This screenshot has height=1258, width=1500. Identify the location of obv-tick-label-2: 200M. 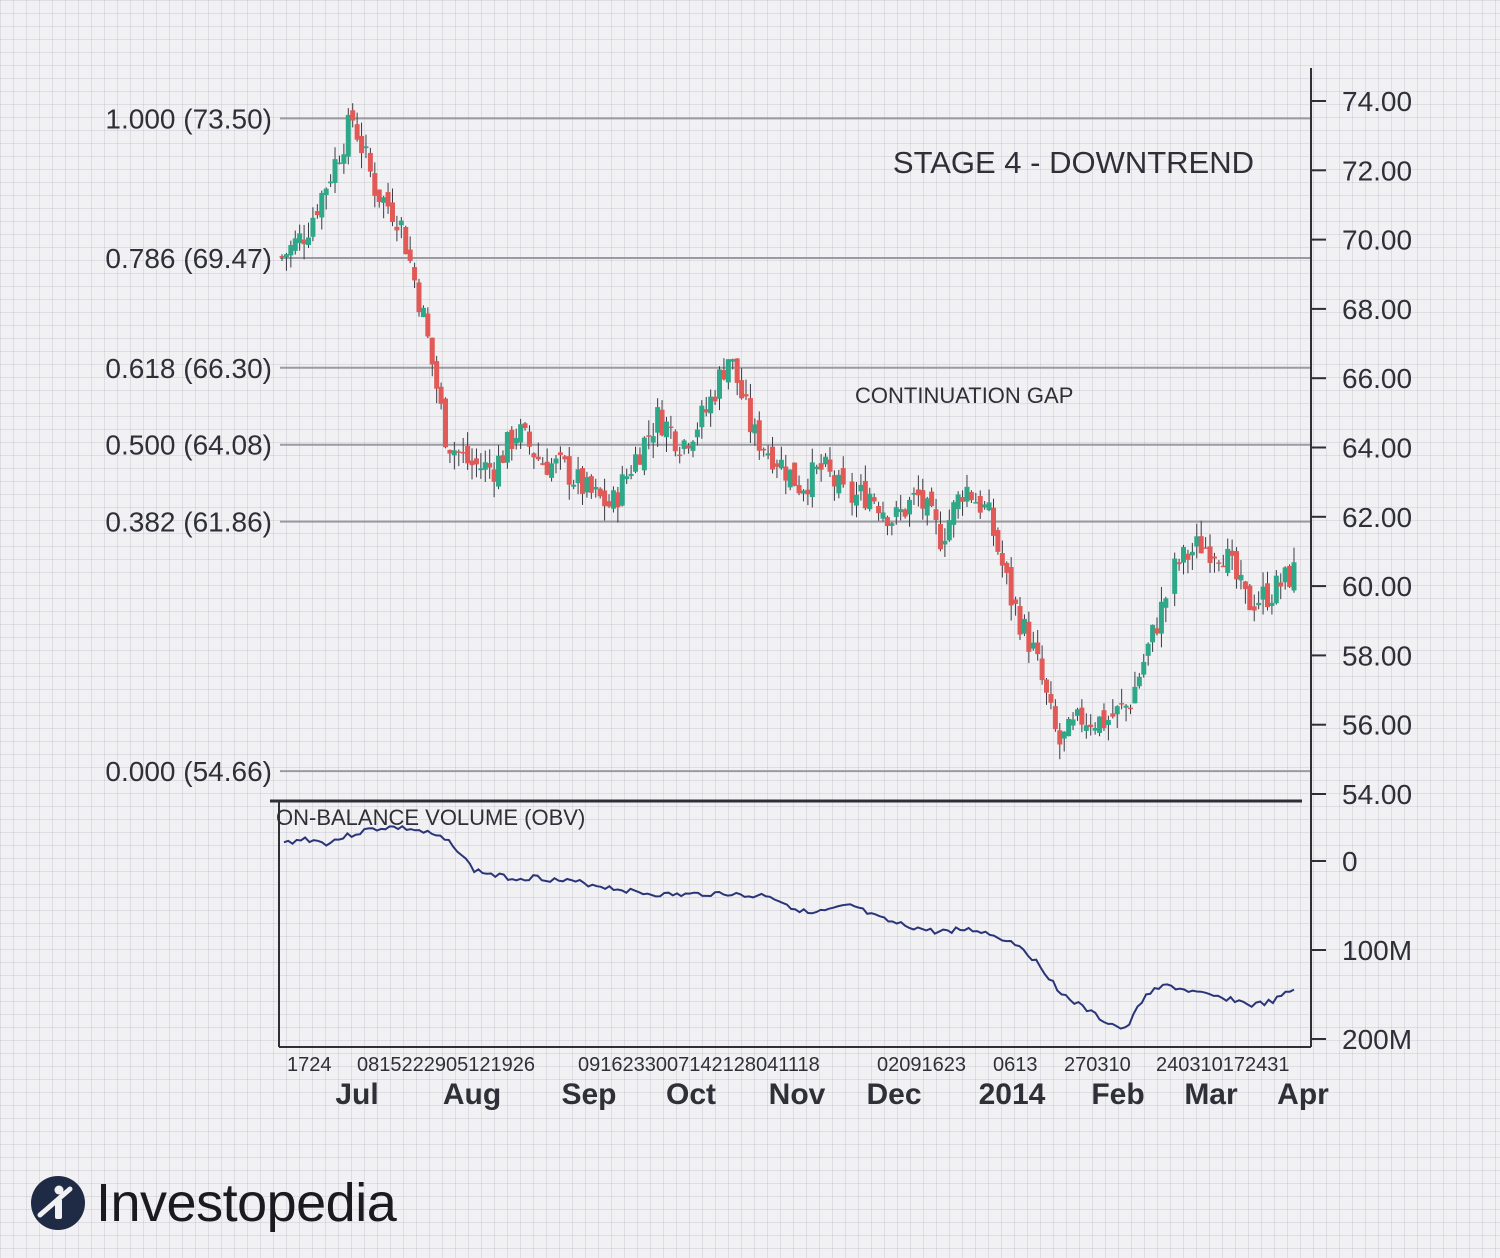
(1377, 1039).